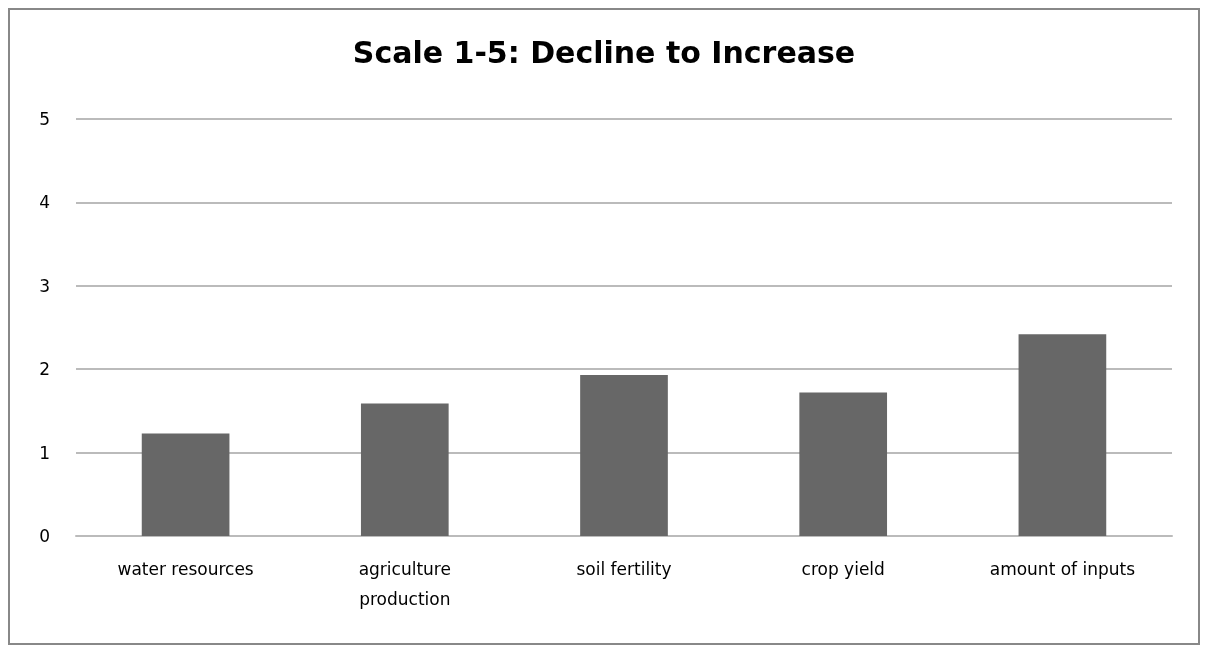  I want to click on x-tick-label: agriculture production, so click(404, 584).